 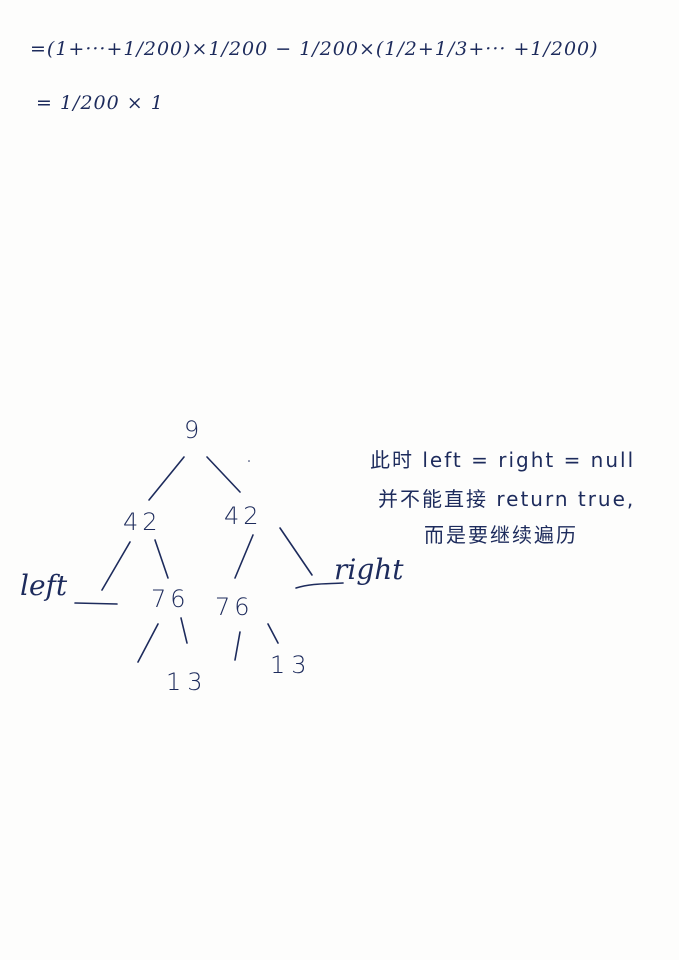 I want to click on edge-76-13-right, so click(x=273, y=633).